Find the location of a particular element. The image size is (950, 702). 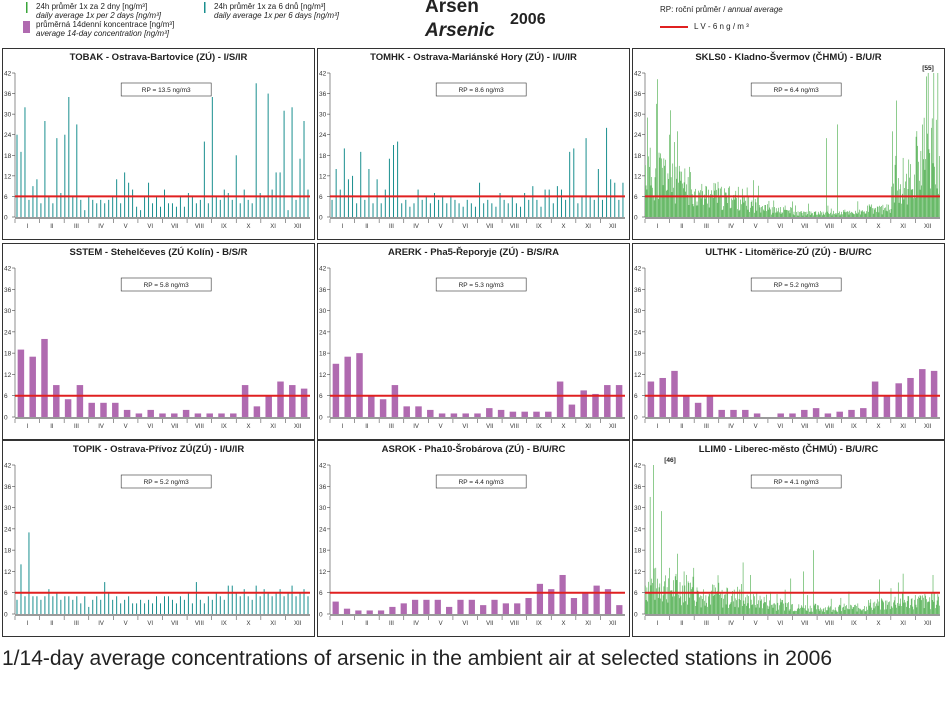

month-label: VII is located at coordinates (490, 624).